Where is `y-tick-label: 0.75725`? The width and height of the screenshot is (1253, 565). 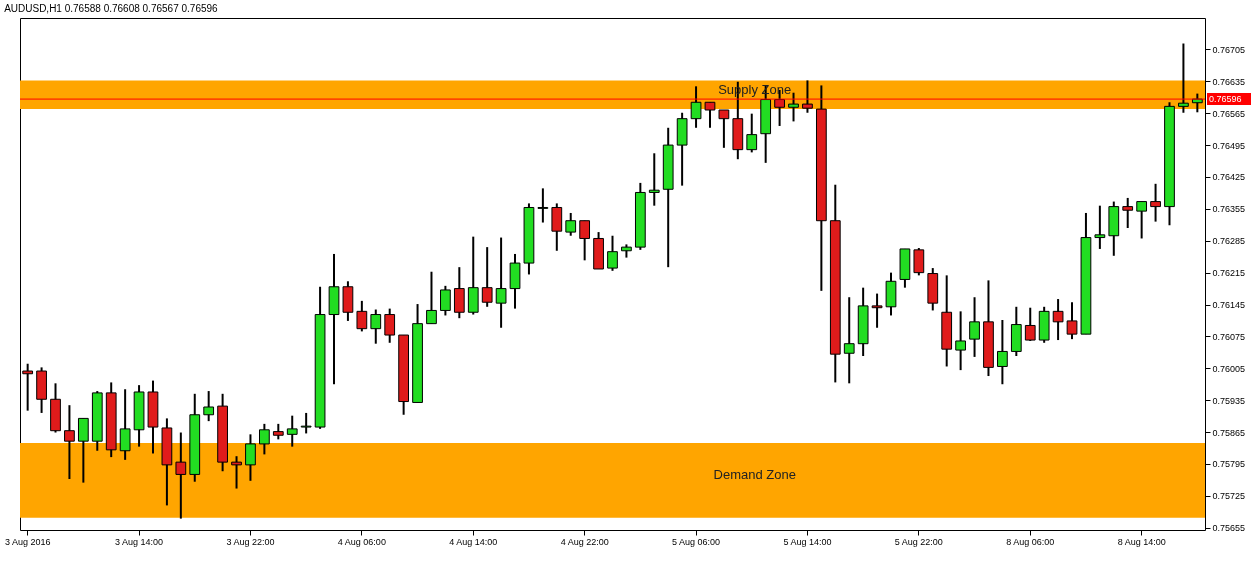
y-tick-label: 0.75725 is located at coordinates (1229, 496).